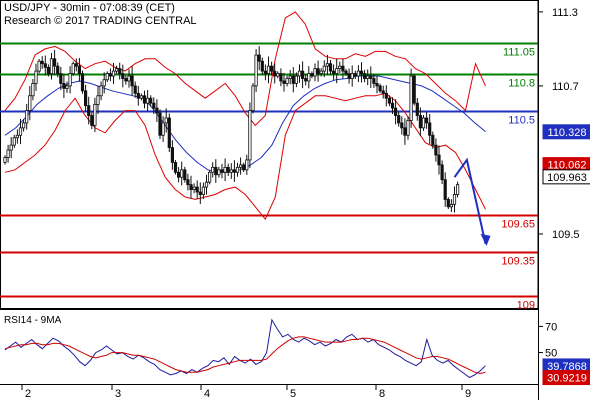 The height and width of the screenshot is (405, 590). I want to click on rsi-value-tag-label: 39.7868, so click(567, 367).